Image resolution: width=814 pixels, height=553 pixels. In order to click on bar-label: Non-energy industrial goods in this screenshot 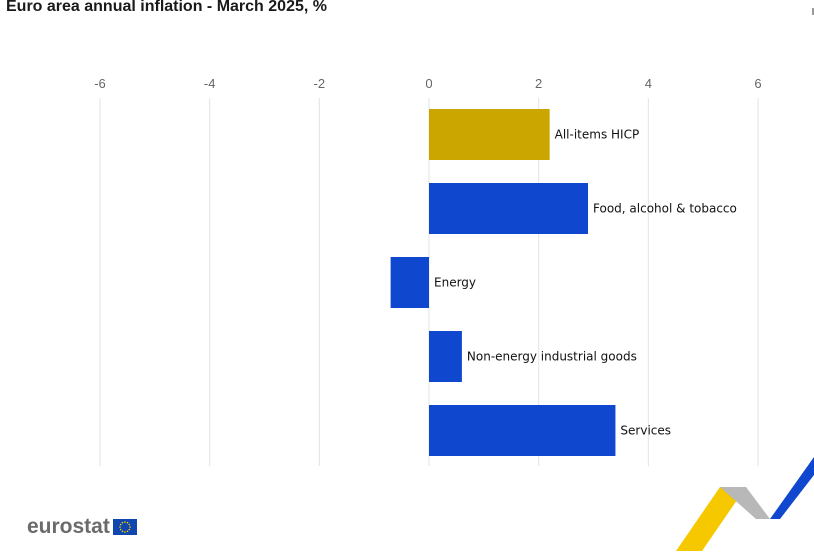, I will do `click(552, 357)`.